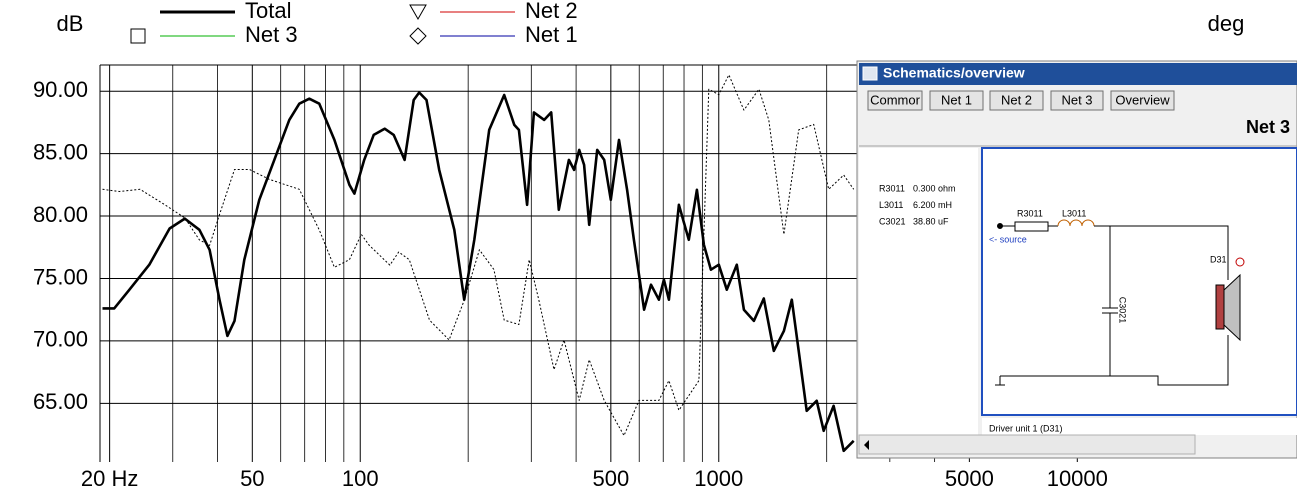 This screenshot has width=1297, height=501. What do you see at coordinates (610, 478) in the screenshot?
I see `x-tick-label: 500` at bounding box center [610, 478].